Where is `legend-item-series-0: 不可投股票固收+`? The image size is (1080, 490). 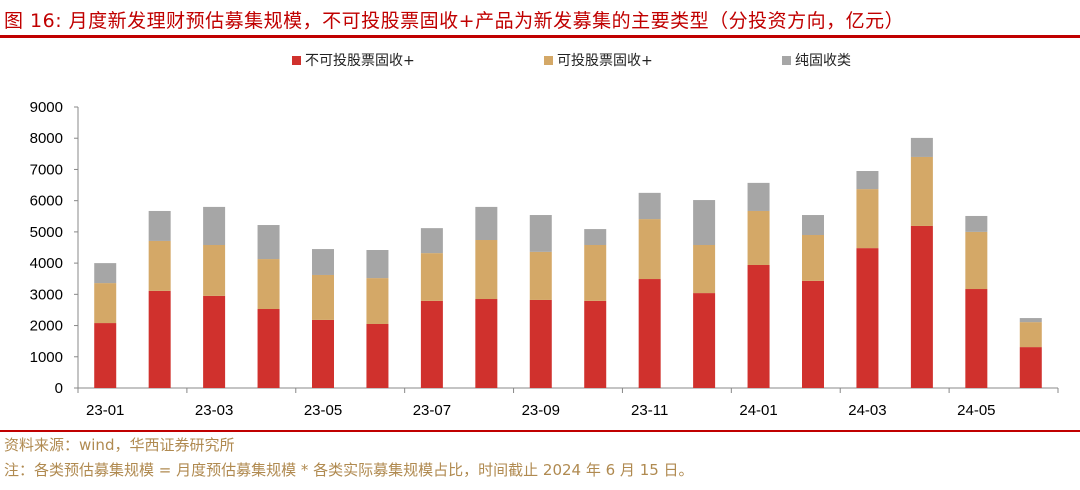
legend-item-series-0: 不可投股票固收+ is located at coordinates (353, 60).